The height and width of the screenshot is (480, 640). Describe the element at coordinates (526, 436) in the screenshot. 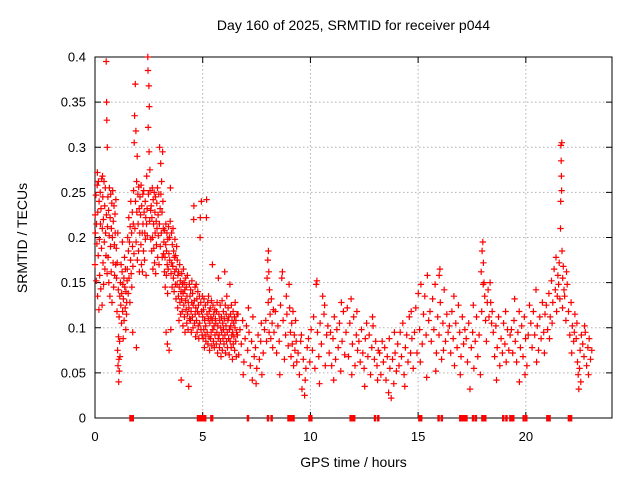

I see `x-tick-label: 20` at that location.